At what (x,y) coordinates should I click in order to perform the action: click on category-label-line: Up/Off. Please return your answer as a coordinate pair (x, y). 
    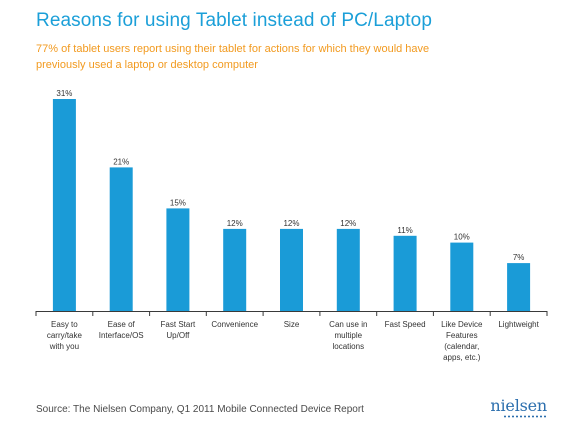
    Looking at the image, I should click on (178, 335).